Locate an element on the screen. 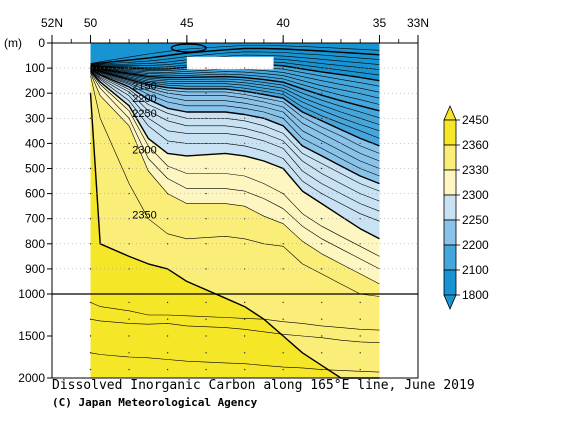  colorbar-label: 2200 is located at coordinates (475, 245).